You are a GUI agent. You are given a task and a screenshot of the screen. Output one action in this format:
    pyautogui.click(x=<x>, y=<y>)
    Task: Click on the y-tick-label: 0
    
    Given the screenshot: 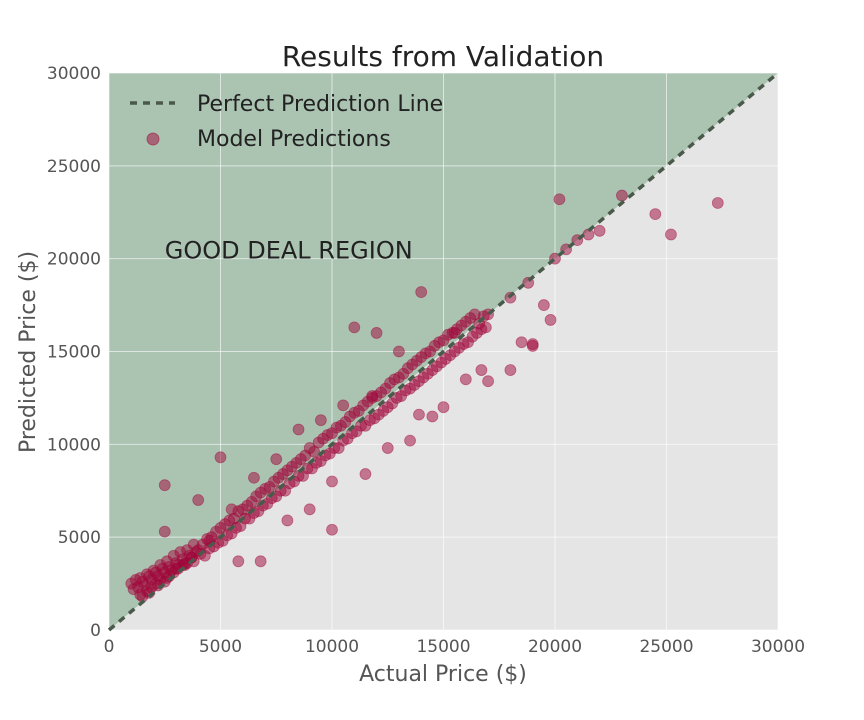 What is the action you would take?
    pyautogui.click(x=95, y=631)
    